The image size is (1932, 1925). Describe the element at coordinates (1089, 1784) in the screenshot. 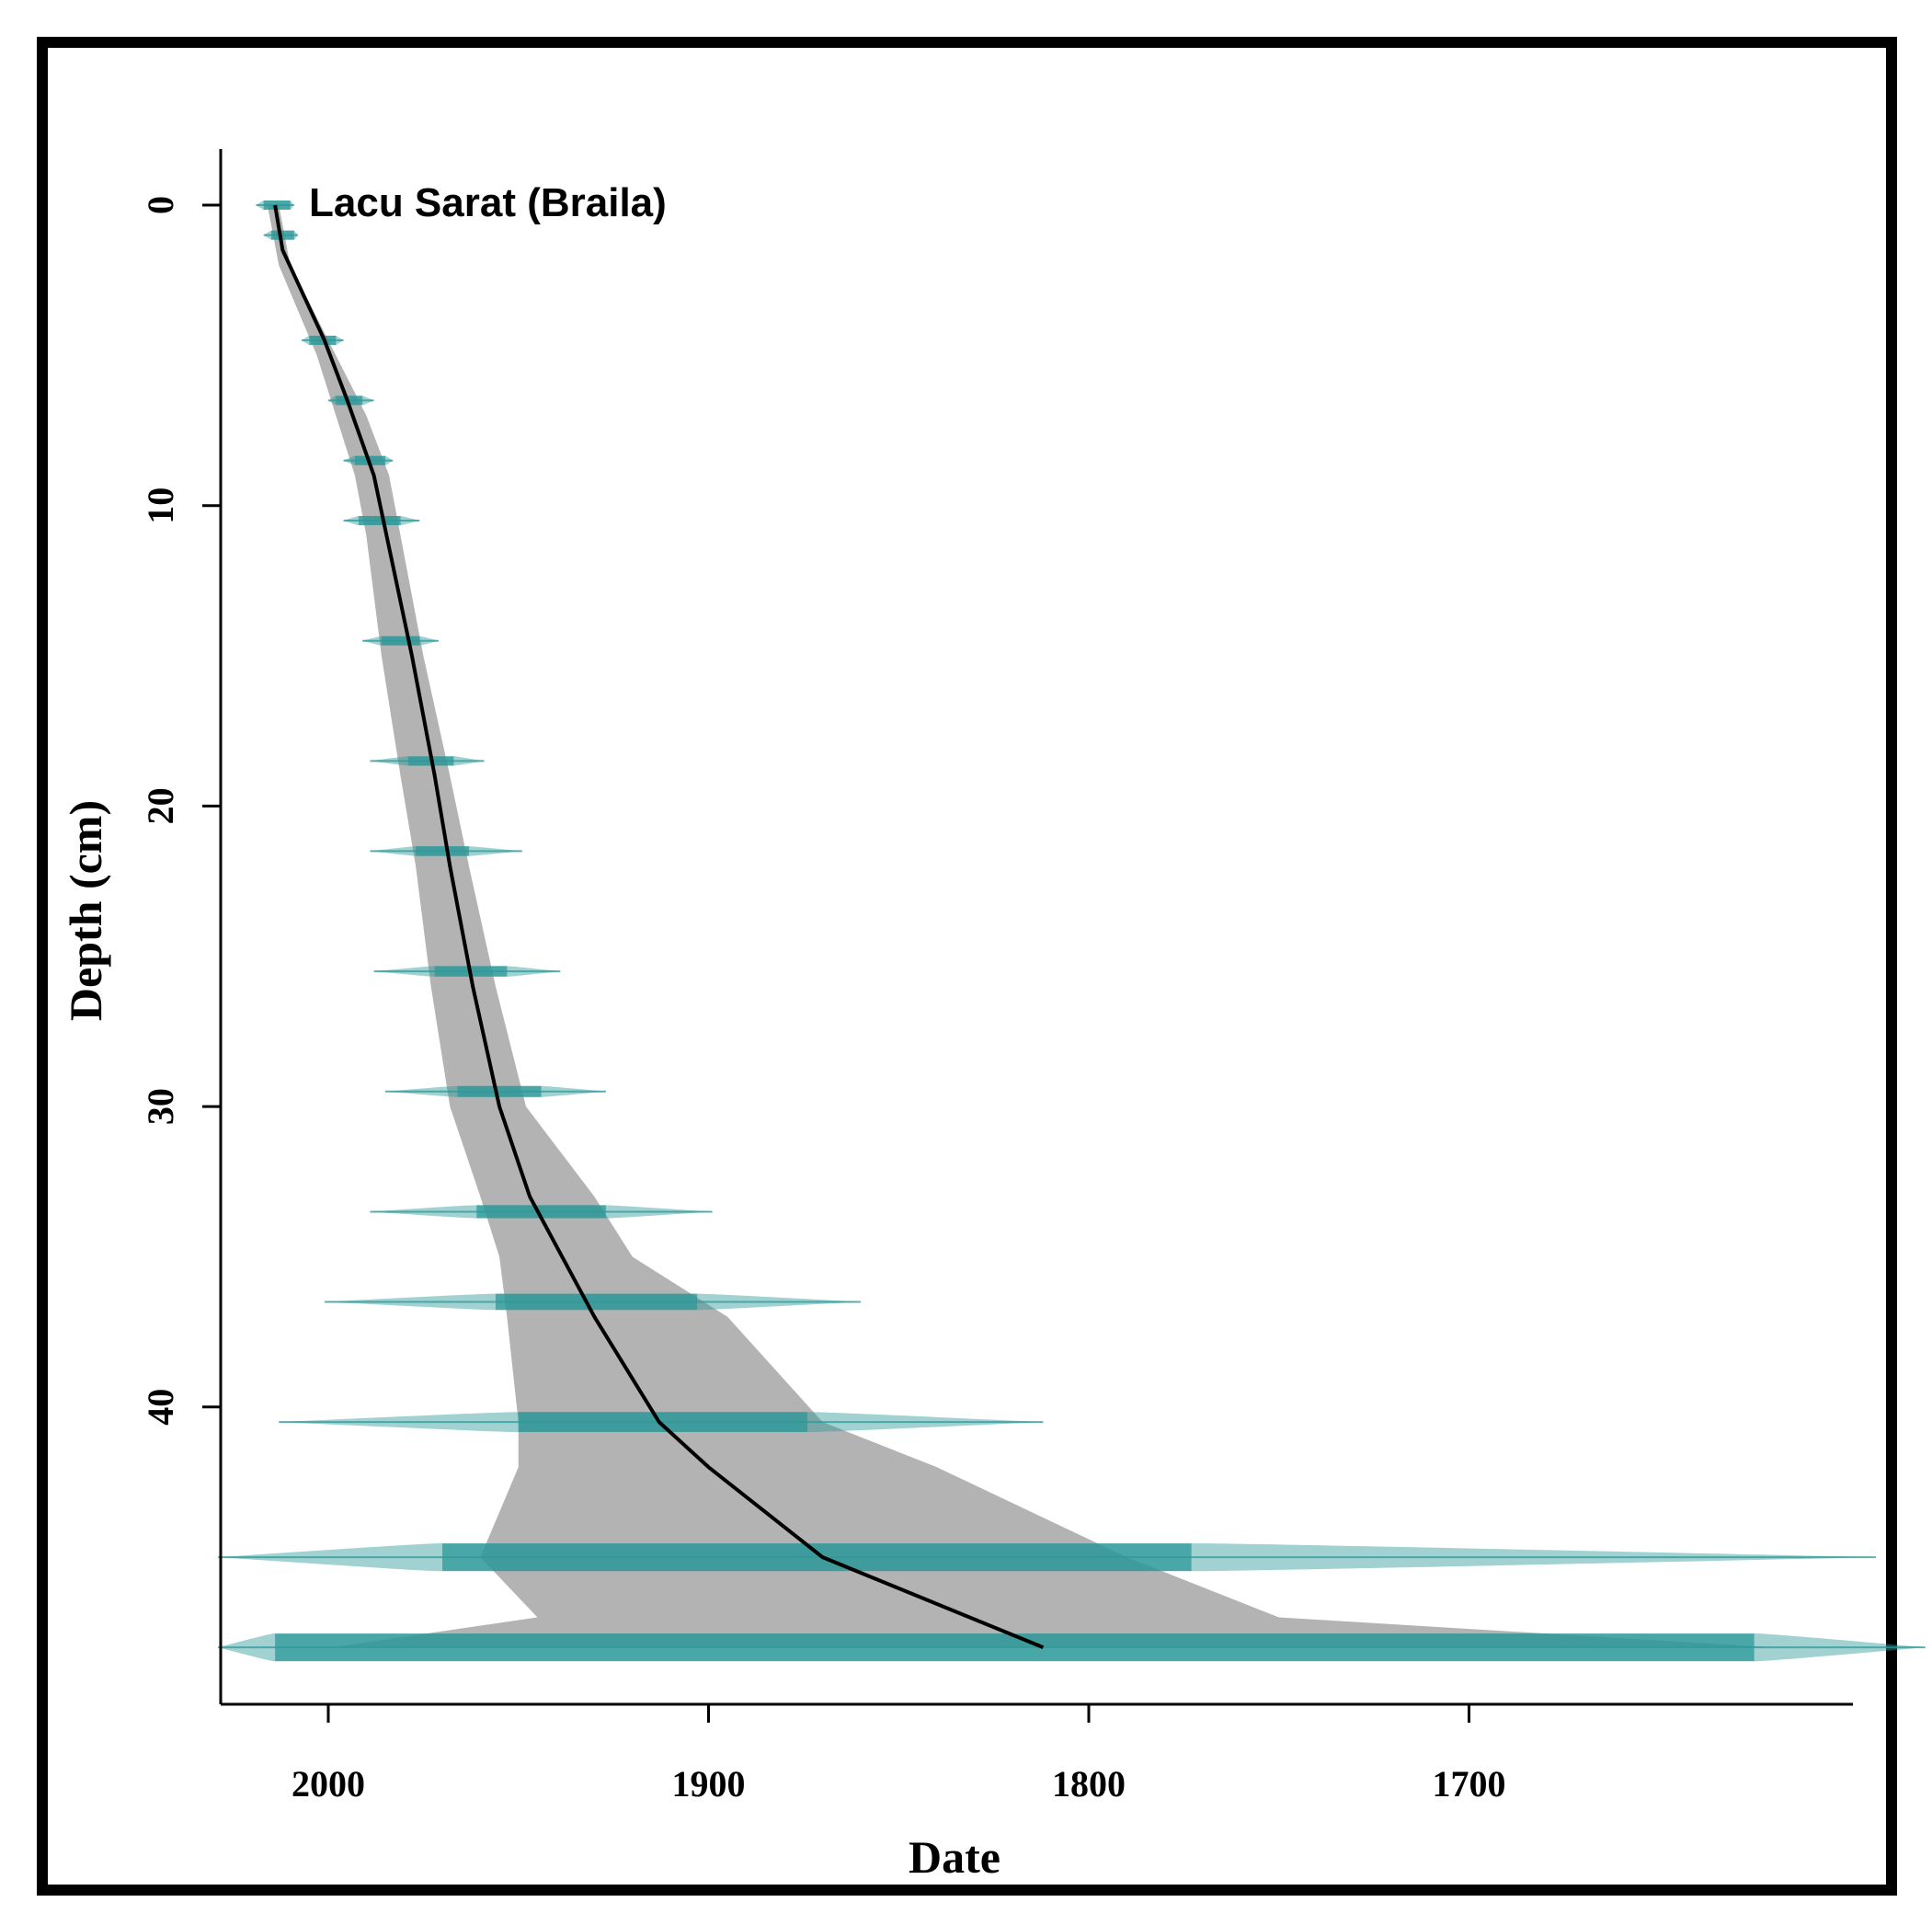

I see `x-tick-label-1800: 1800` at that location.